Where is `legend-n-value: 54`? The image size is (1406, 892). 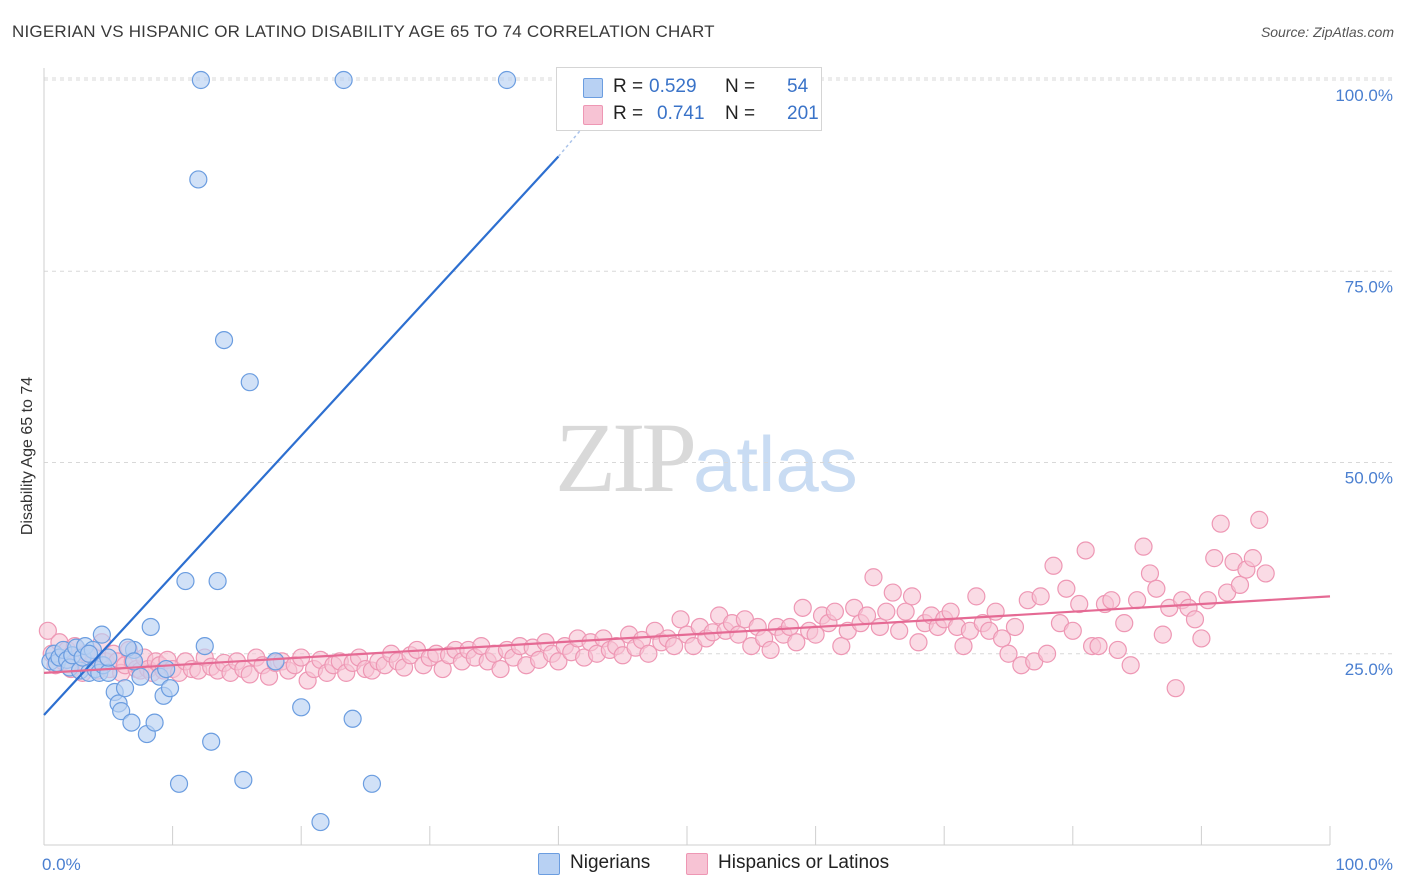
legend-n-value: 54 is located at coordinates (798, 86).